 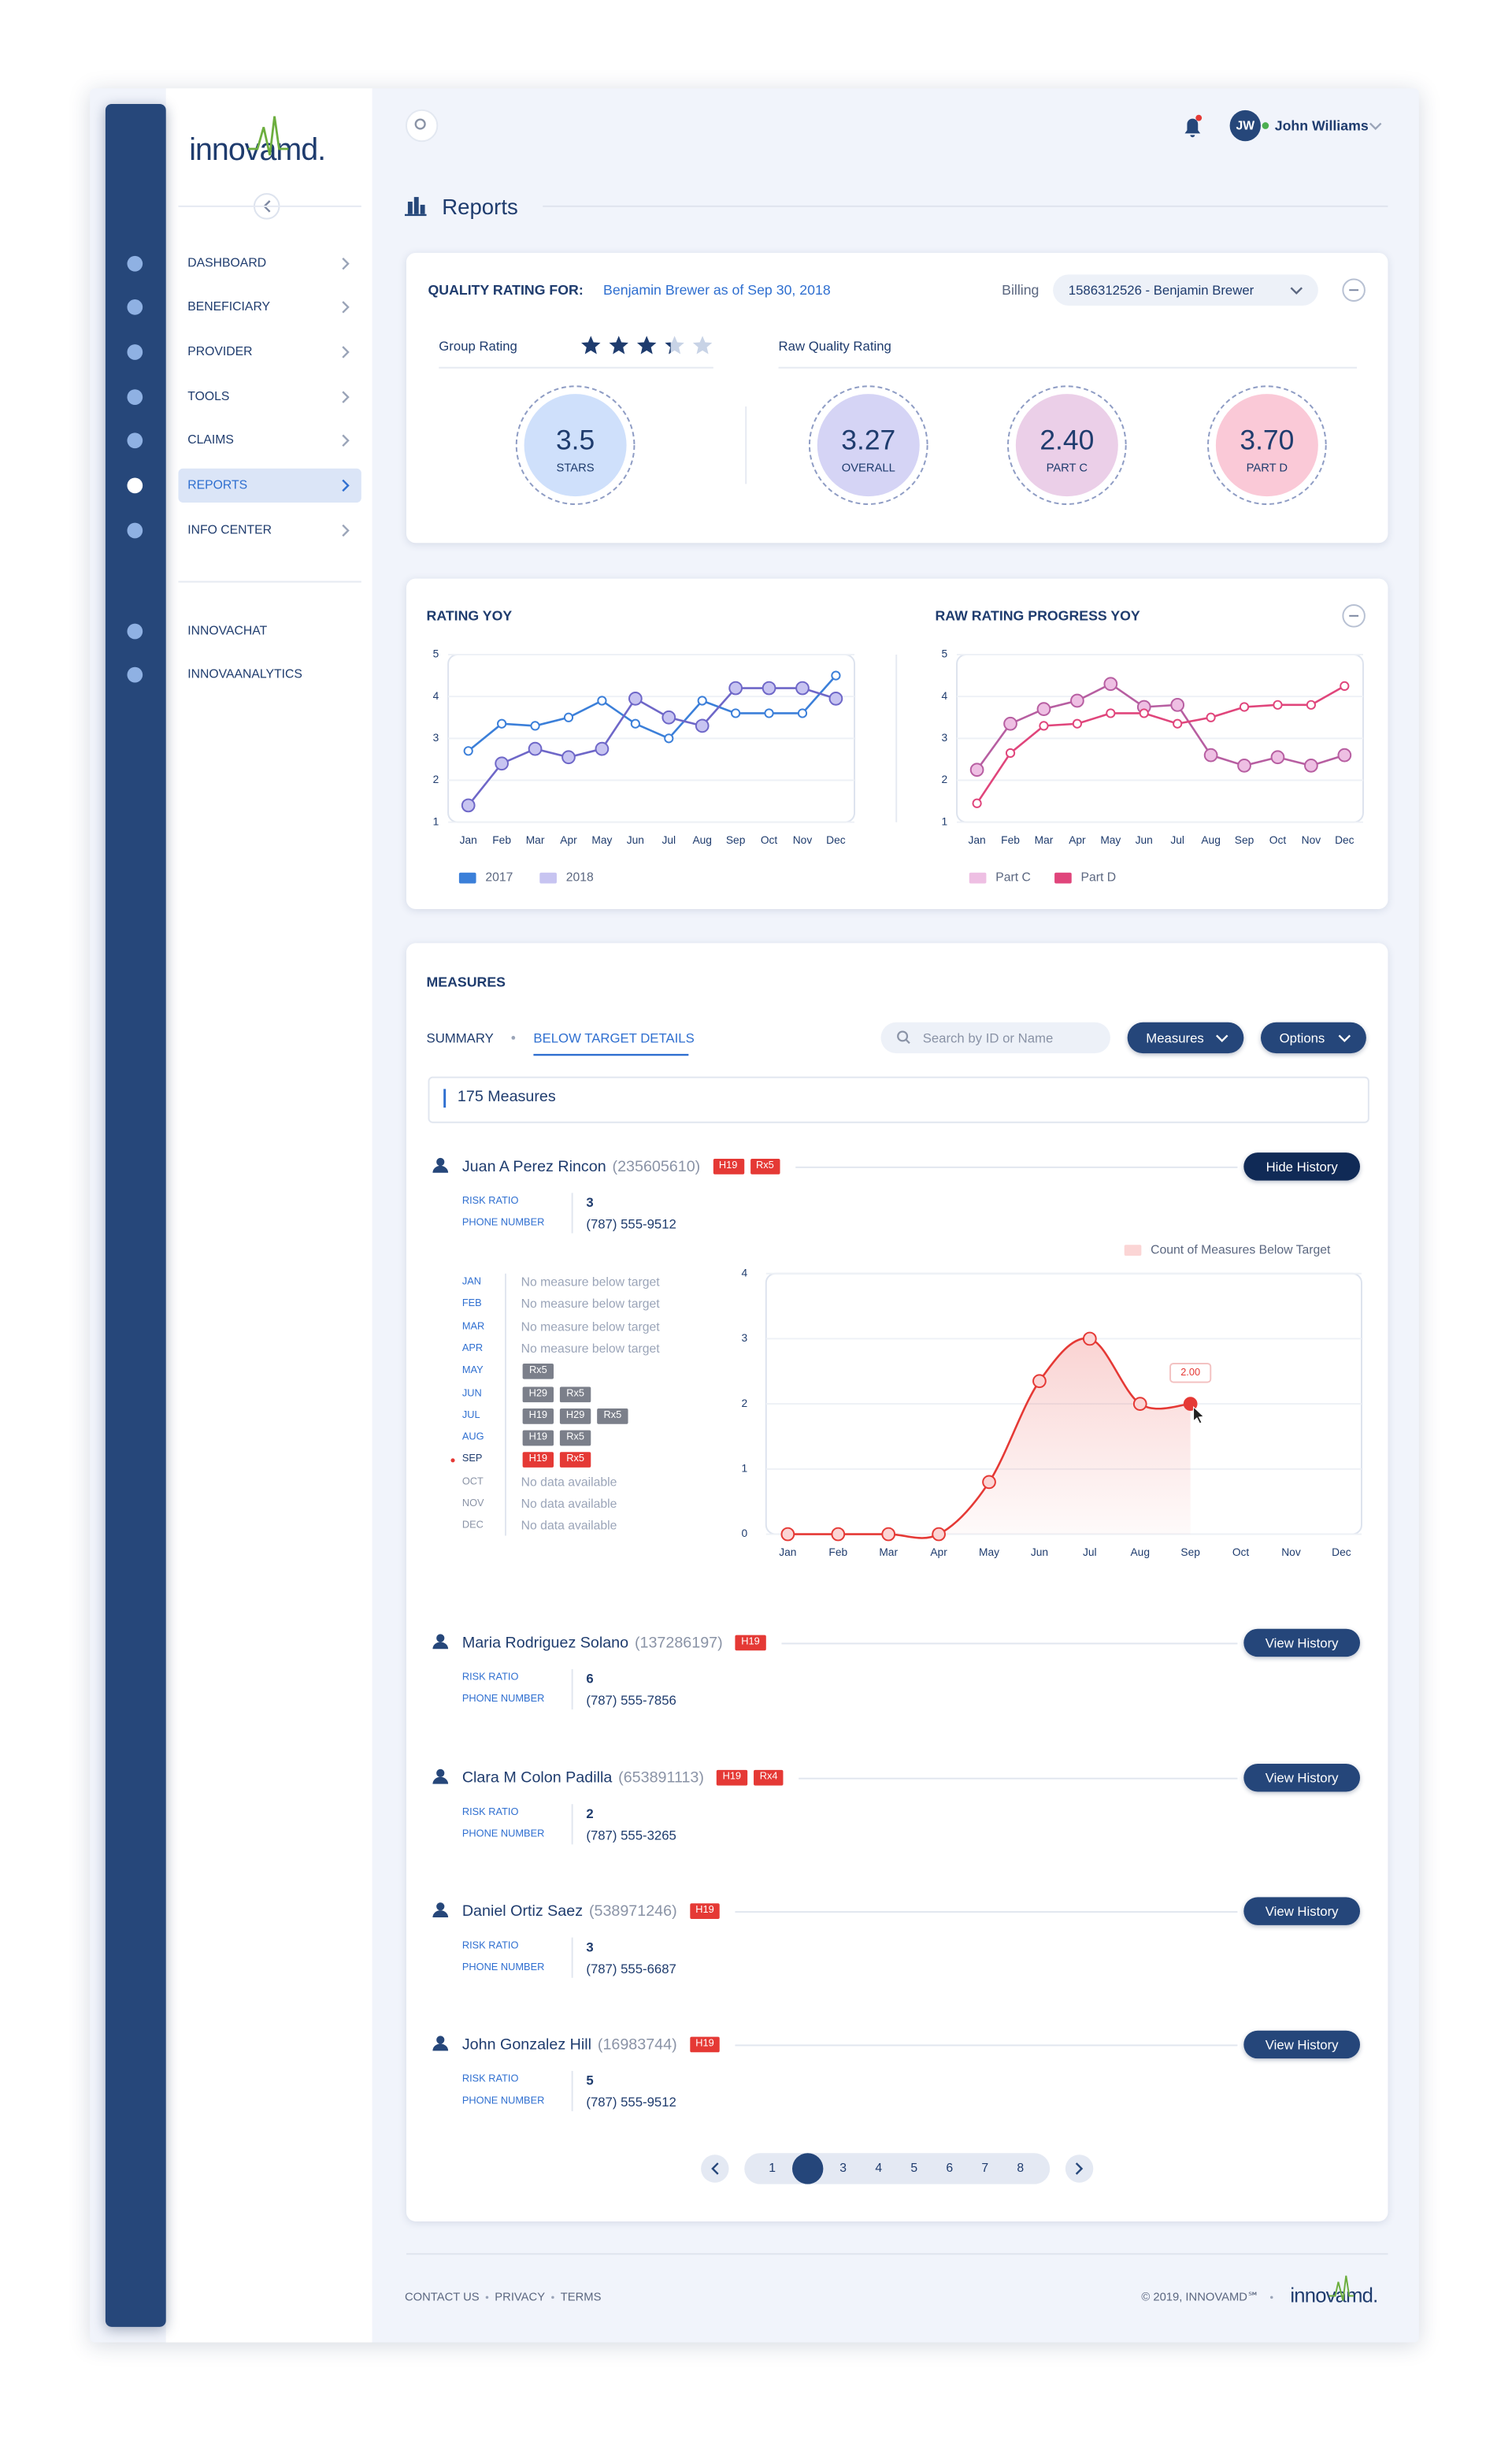 What do you see at coordinates (1021, 290) in the screenshot?
I see `billing-label: Billing` at bounding box center [1021, 290].